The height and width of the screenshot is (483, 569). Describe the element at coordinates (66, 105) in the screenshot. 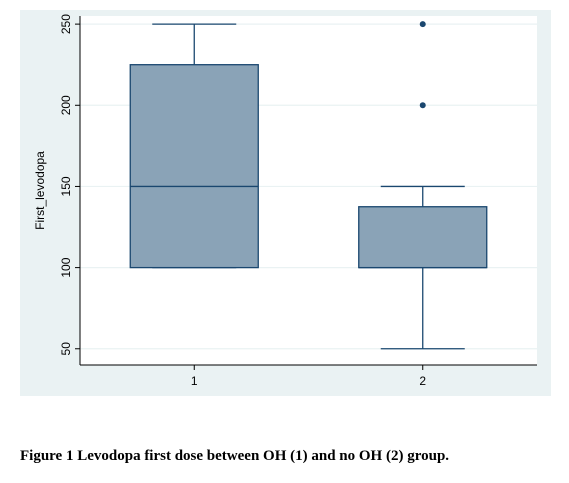

I see `y-tick-label: 200` at that location.